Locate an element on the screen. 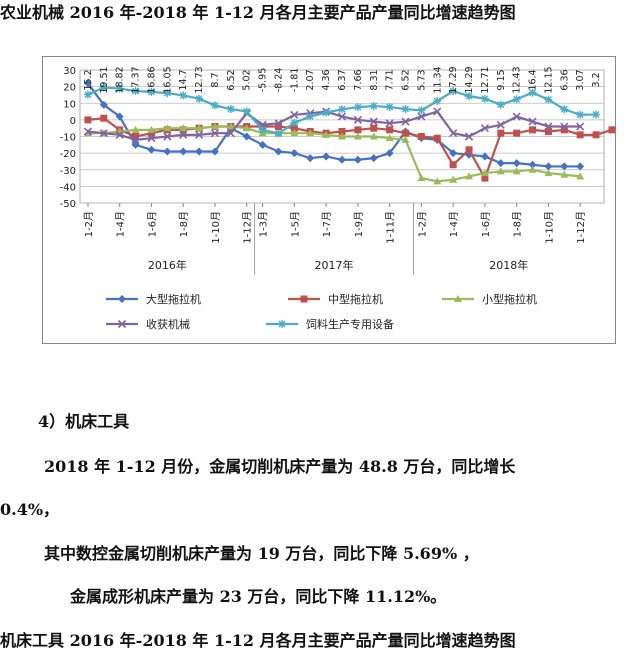  legend-label: 饲料生产专用设备 is located at coordinates (350, 324).